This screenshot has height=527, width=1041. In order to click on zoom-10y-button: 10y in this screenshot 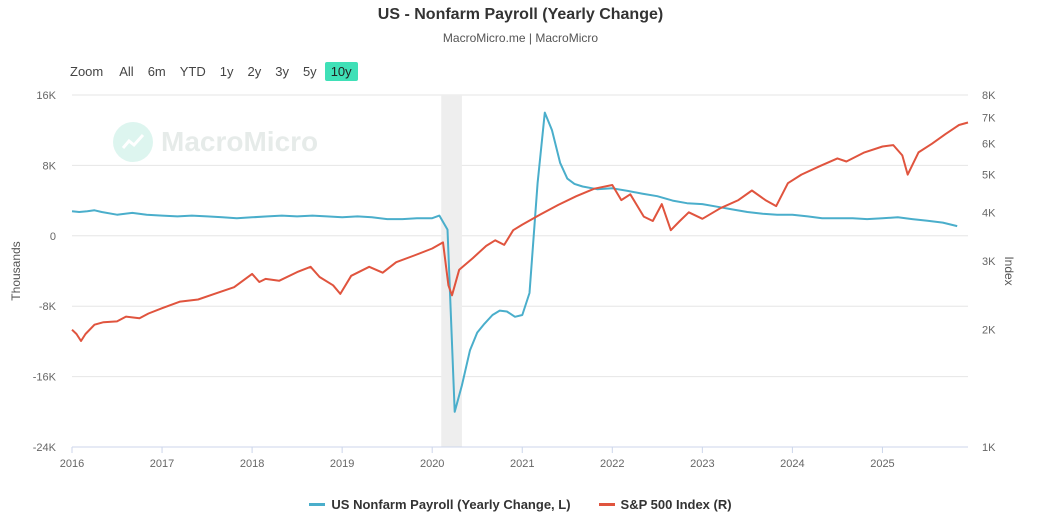, I will do `click(341, 71)`.